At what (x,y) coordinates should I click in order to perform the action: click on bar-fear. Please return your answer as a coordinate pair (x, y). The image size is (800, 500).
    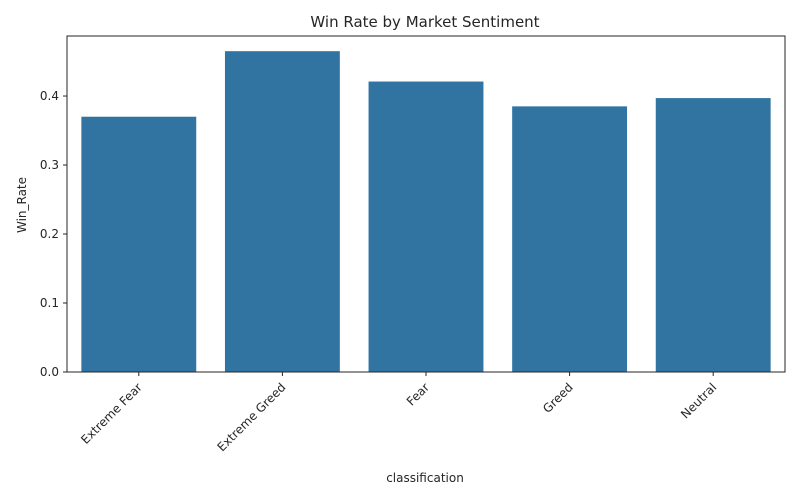
    Looking at the image, I should click on (426, 227).